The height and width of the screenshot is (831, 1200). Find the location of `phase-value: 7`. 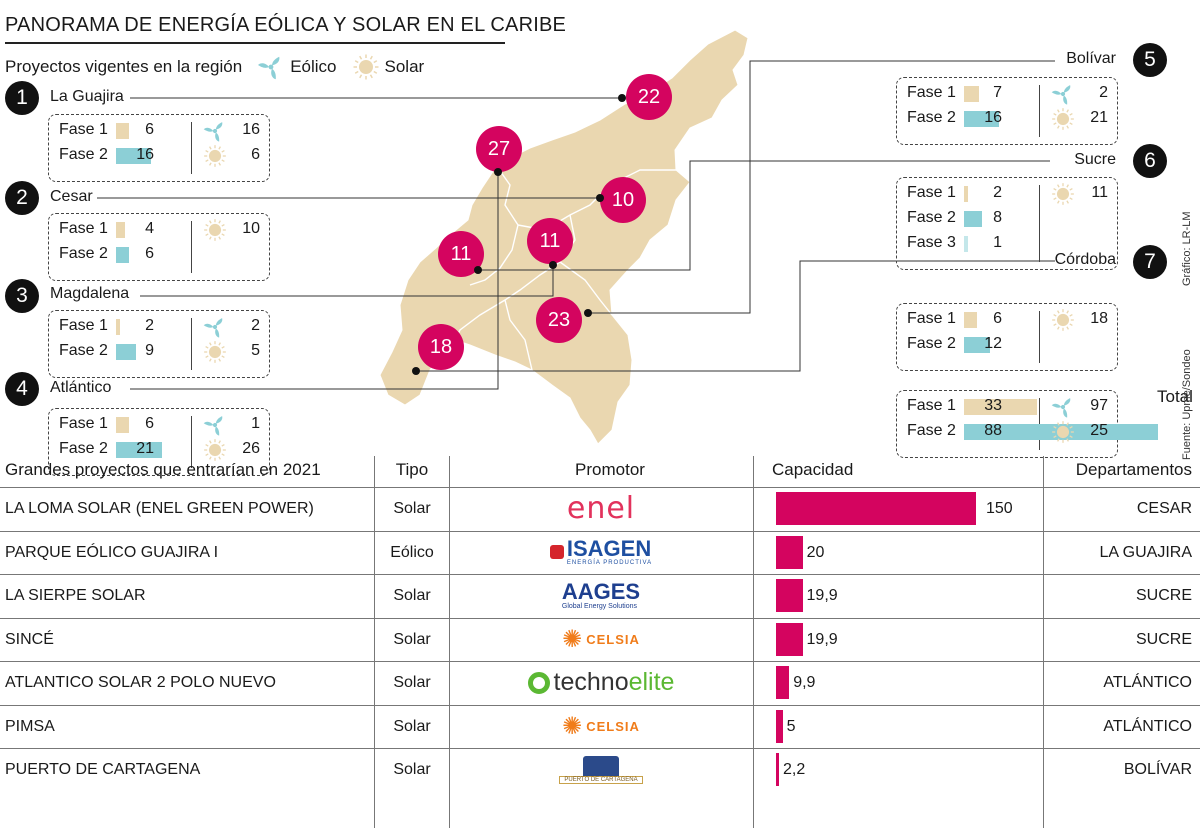

phase-value: 7 is located at coordinates (997, 92).